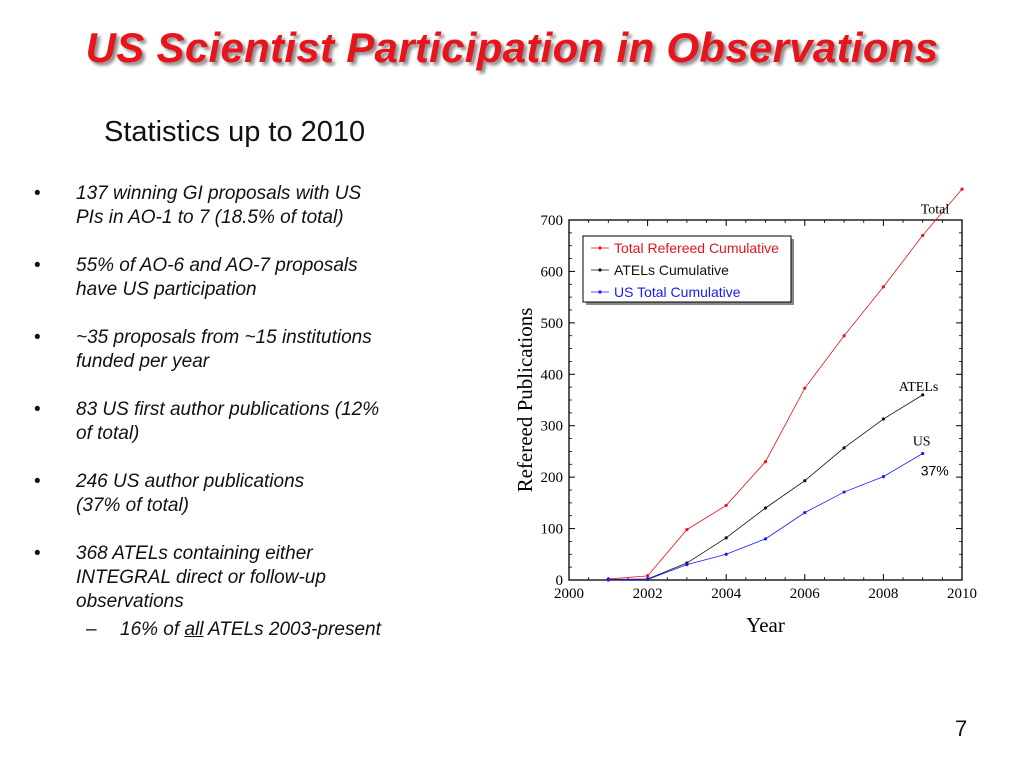 Image resolution: width=1024 pixels, height=768 pixels. I want to click on y-tick-label: 300, so click(552, 427).